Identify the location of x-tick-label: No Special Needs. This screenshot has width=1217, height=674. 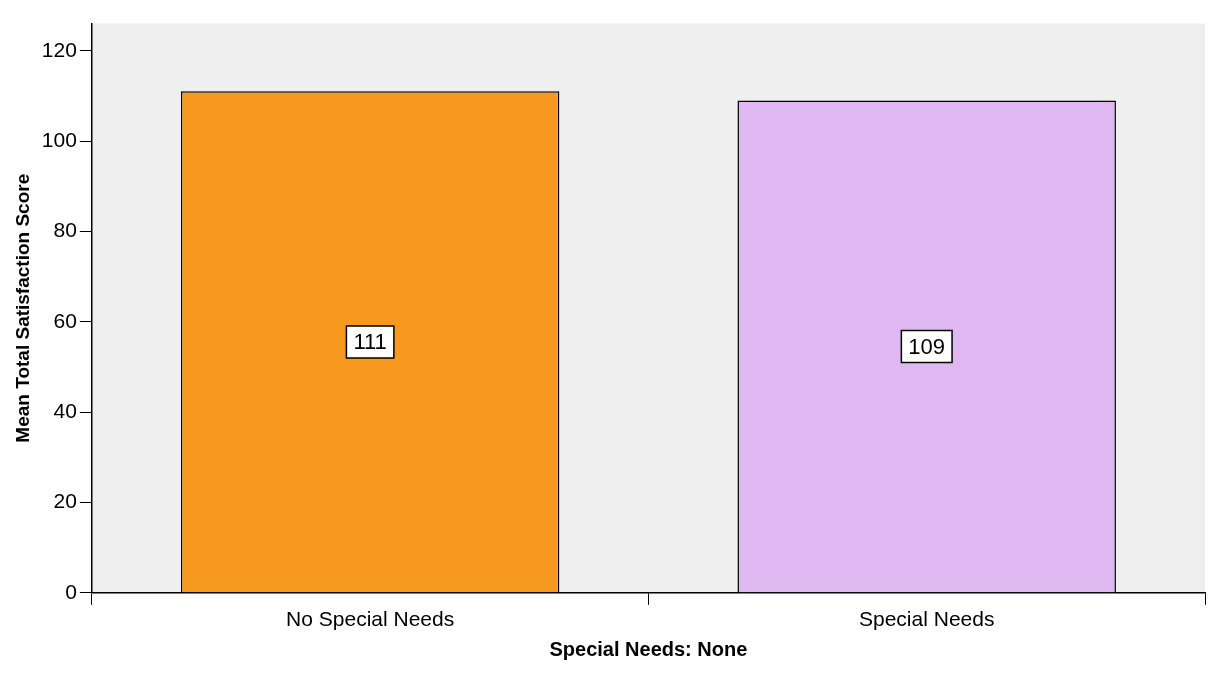
(370, 619).